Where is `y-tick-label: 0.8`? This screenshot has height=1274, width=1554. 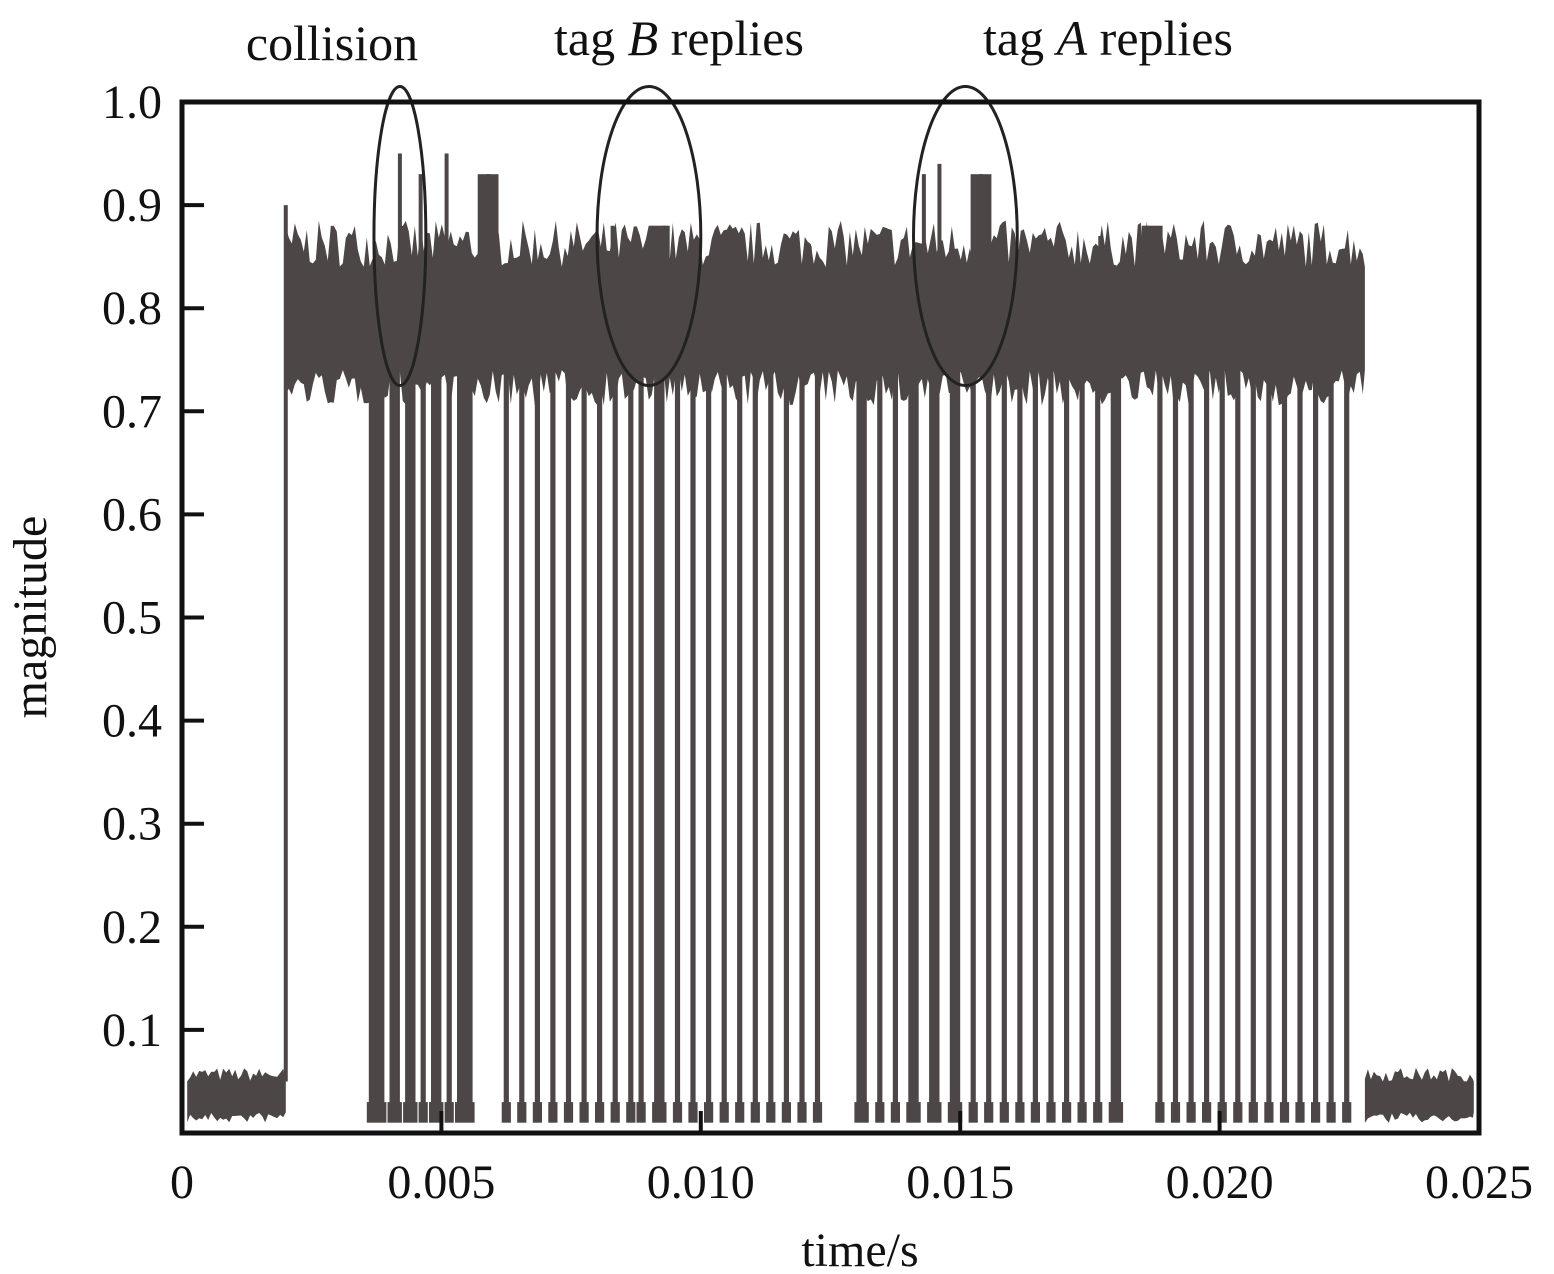 y-tick-label: 0.8 is located at coordinates (132, 308).